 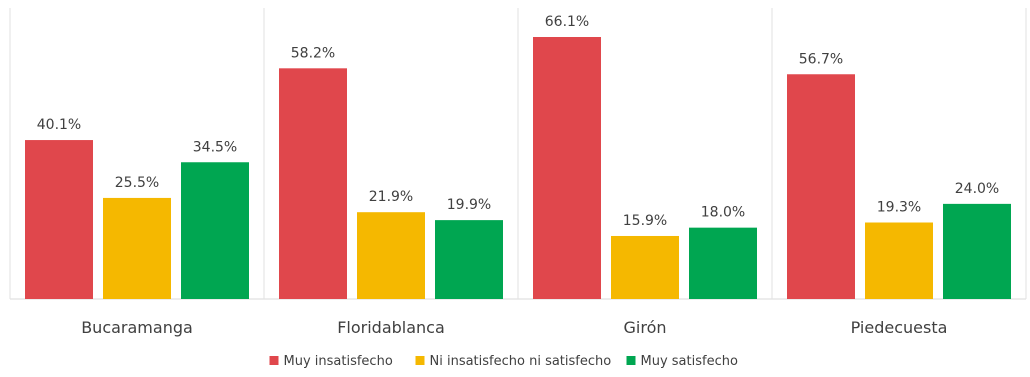 What do you see at coordinates (723, 213) in the screenshot?
I see `data-label: 18.0%` at bounding box center [723, 213].